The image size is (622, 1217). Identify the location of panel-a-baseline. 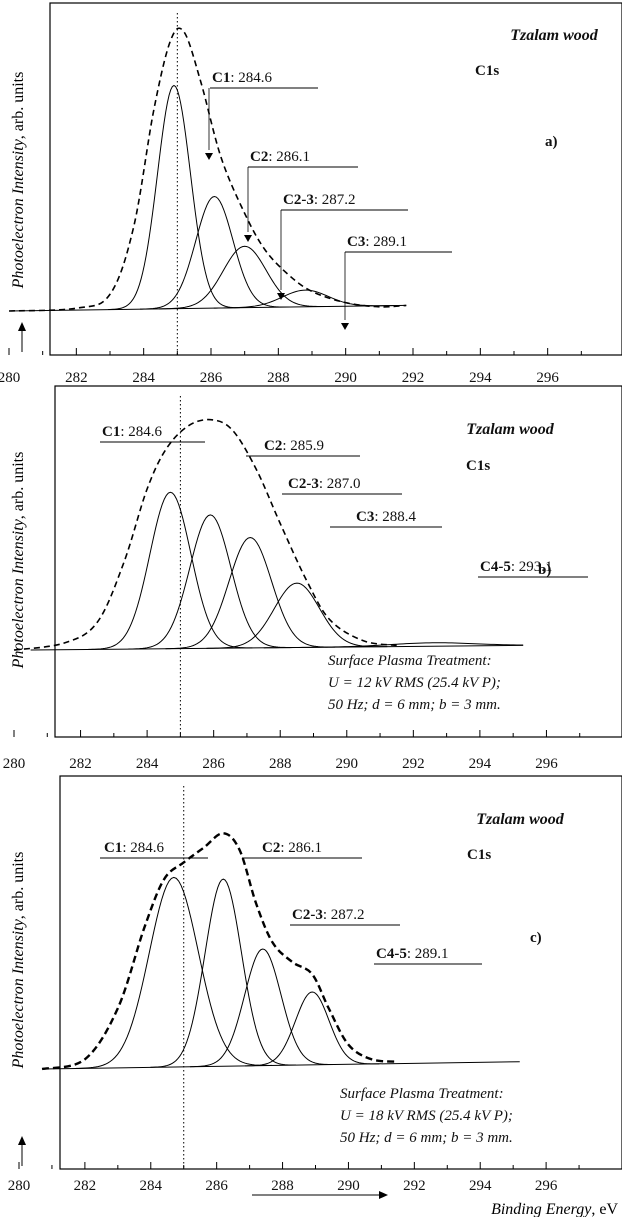
(207, 308).